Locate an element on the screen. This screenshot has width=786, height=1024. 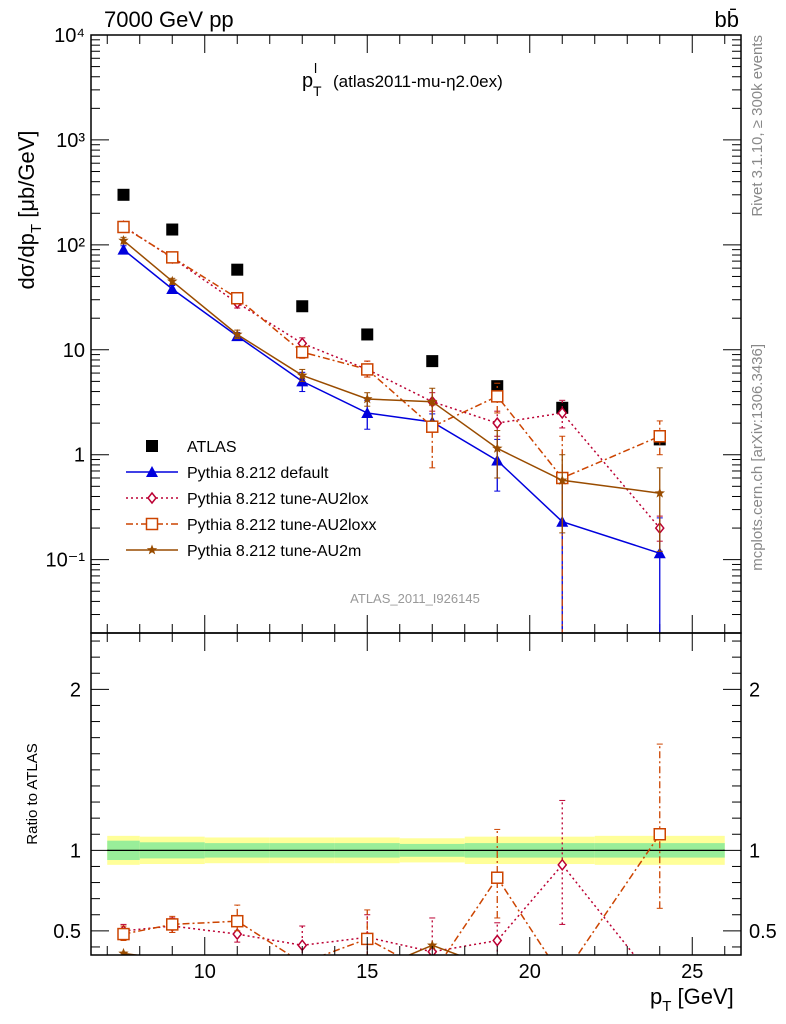
mcplots-label: mcplots.cern.ch [arXiv:1306.3436] is located at coordinates (757, 457).